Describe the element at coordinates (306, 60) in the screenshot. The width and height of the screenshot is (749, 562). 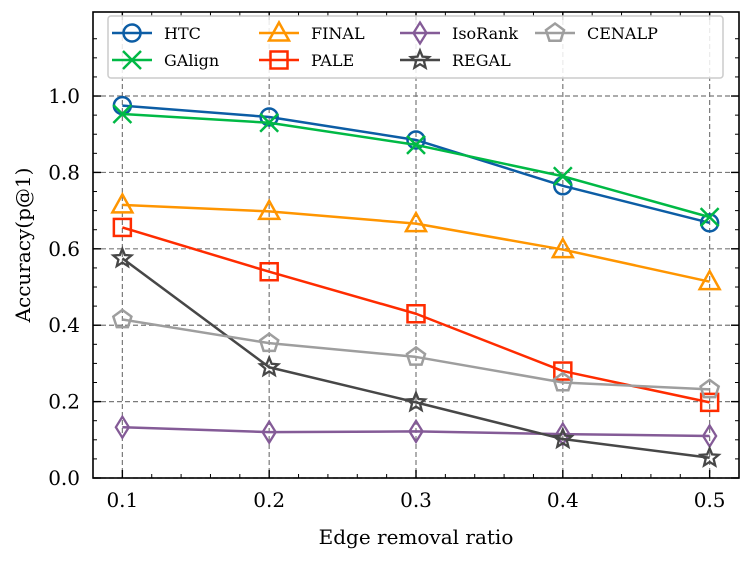
I see `legend-item-pale: PALE` at that location.